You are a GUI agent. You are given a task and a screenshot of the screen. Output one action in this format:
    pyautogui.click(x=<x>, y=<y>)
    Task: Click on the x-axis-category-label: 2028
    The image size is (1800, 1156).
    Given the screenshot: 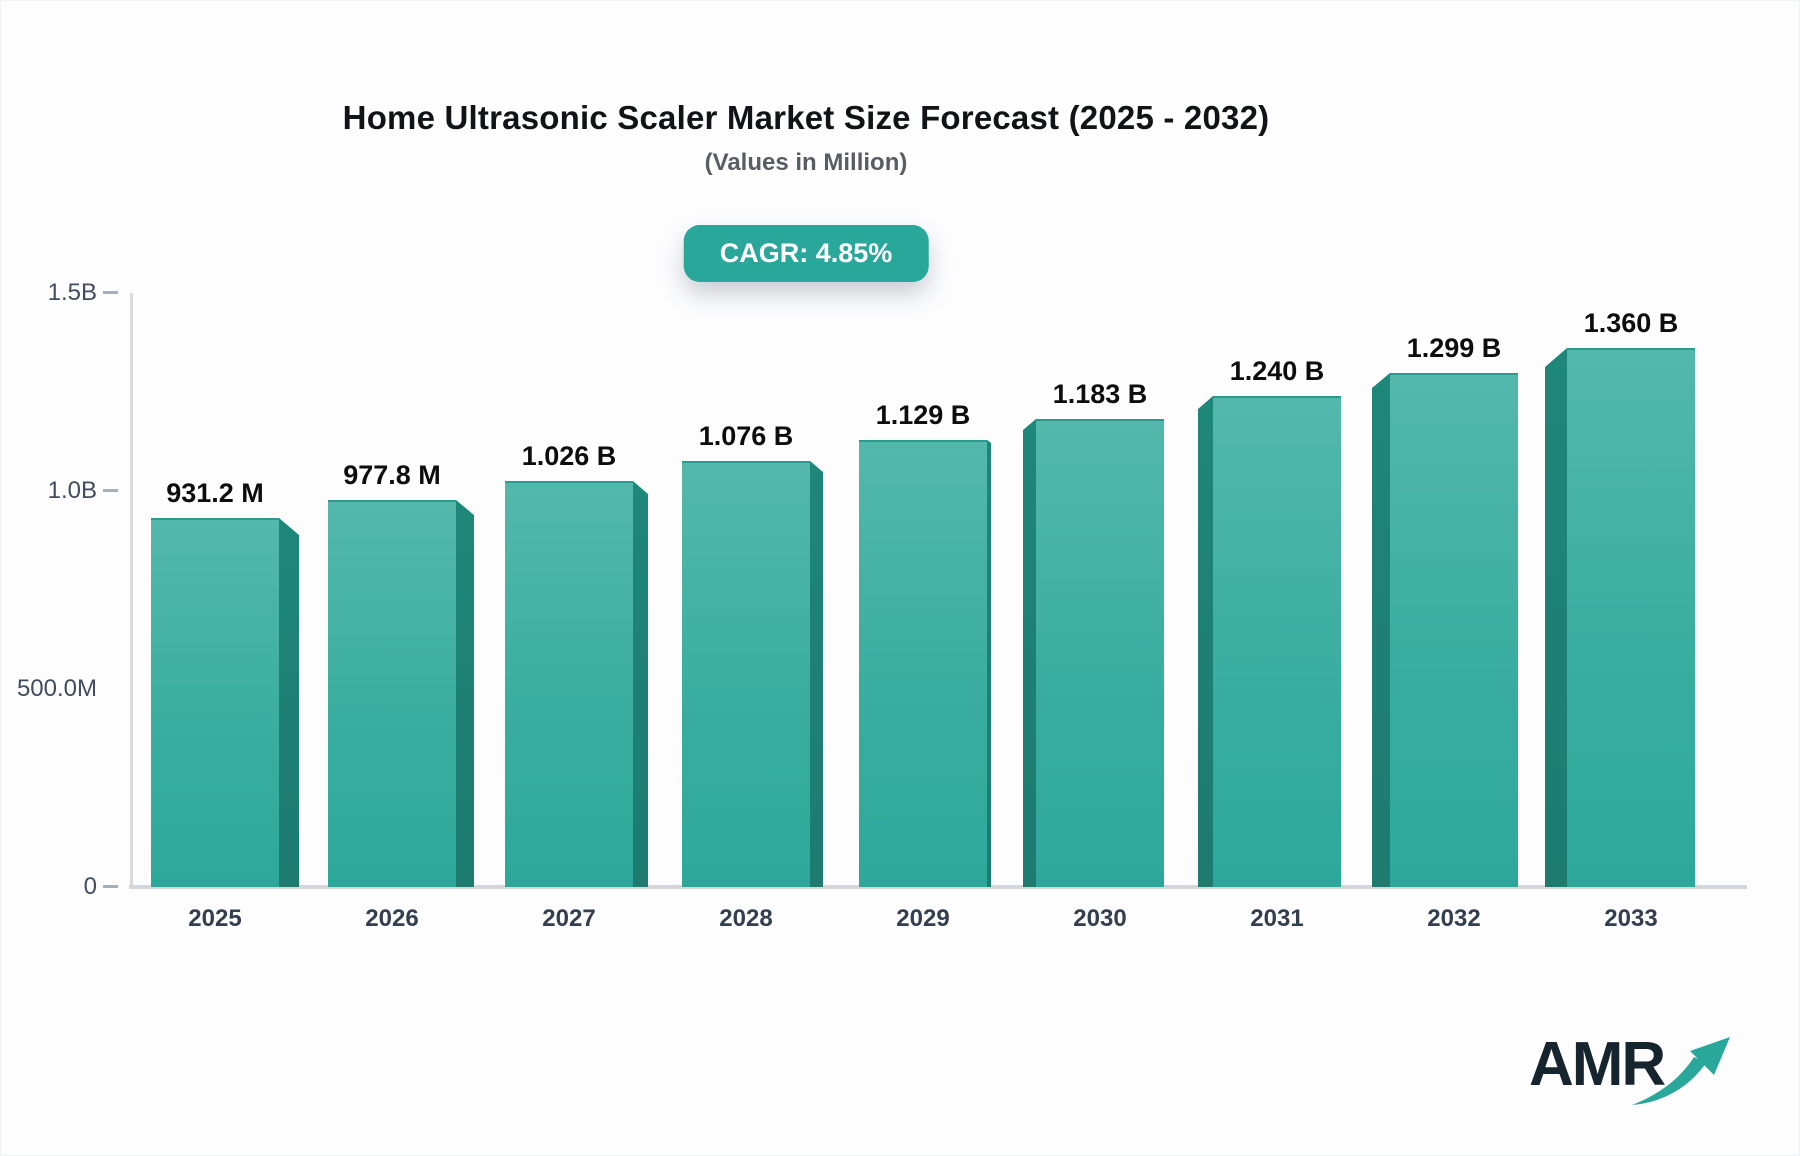 What is the action you would take?
    pyautogui.click(x=746, y=918)
    